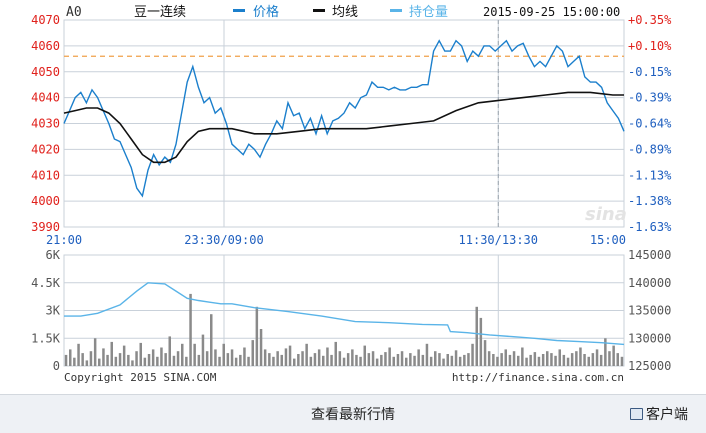 This screenshot has width=706, height=433. Describe the element at coordinates (45, 227) in the screenshot. I see `price-tick-label: 3990` at that location.